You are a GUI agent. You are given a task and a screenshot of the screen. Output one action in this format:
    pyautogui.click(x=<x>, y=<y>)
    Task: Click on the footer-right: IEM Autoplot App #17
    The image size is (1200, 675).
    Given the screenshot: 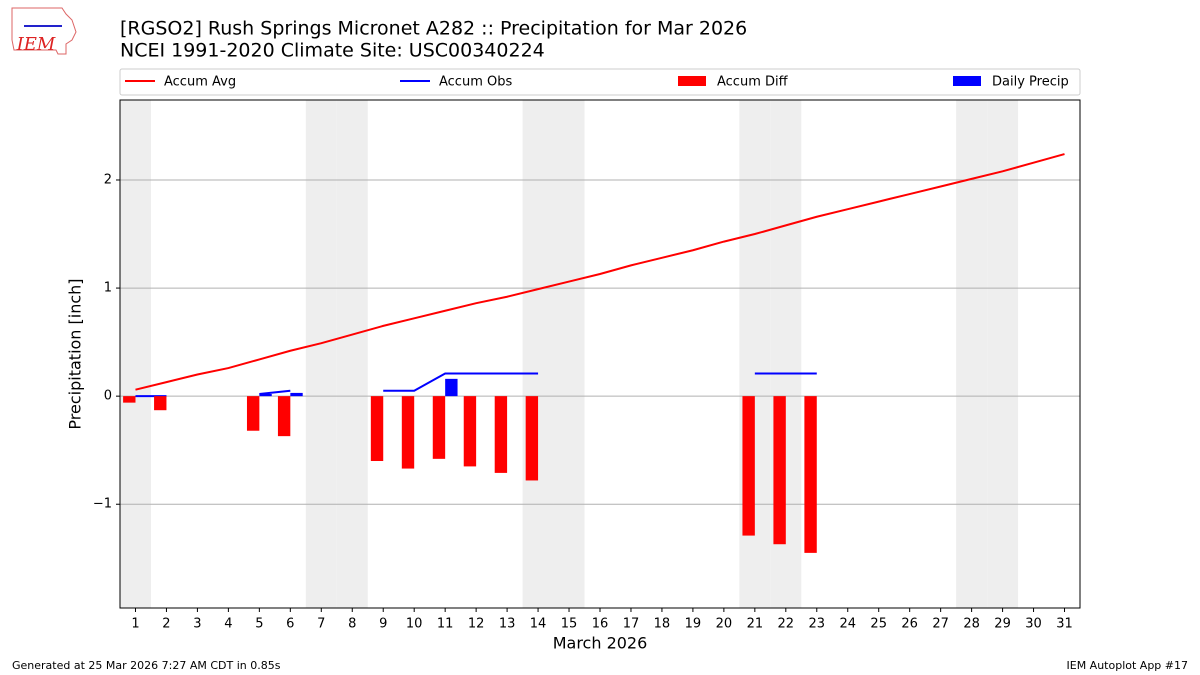 What is the action you would take?
    pyautogui.click(x=1128, y=665)
    